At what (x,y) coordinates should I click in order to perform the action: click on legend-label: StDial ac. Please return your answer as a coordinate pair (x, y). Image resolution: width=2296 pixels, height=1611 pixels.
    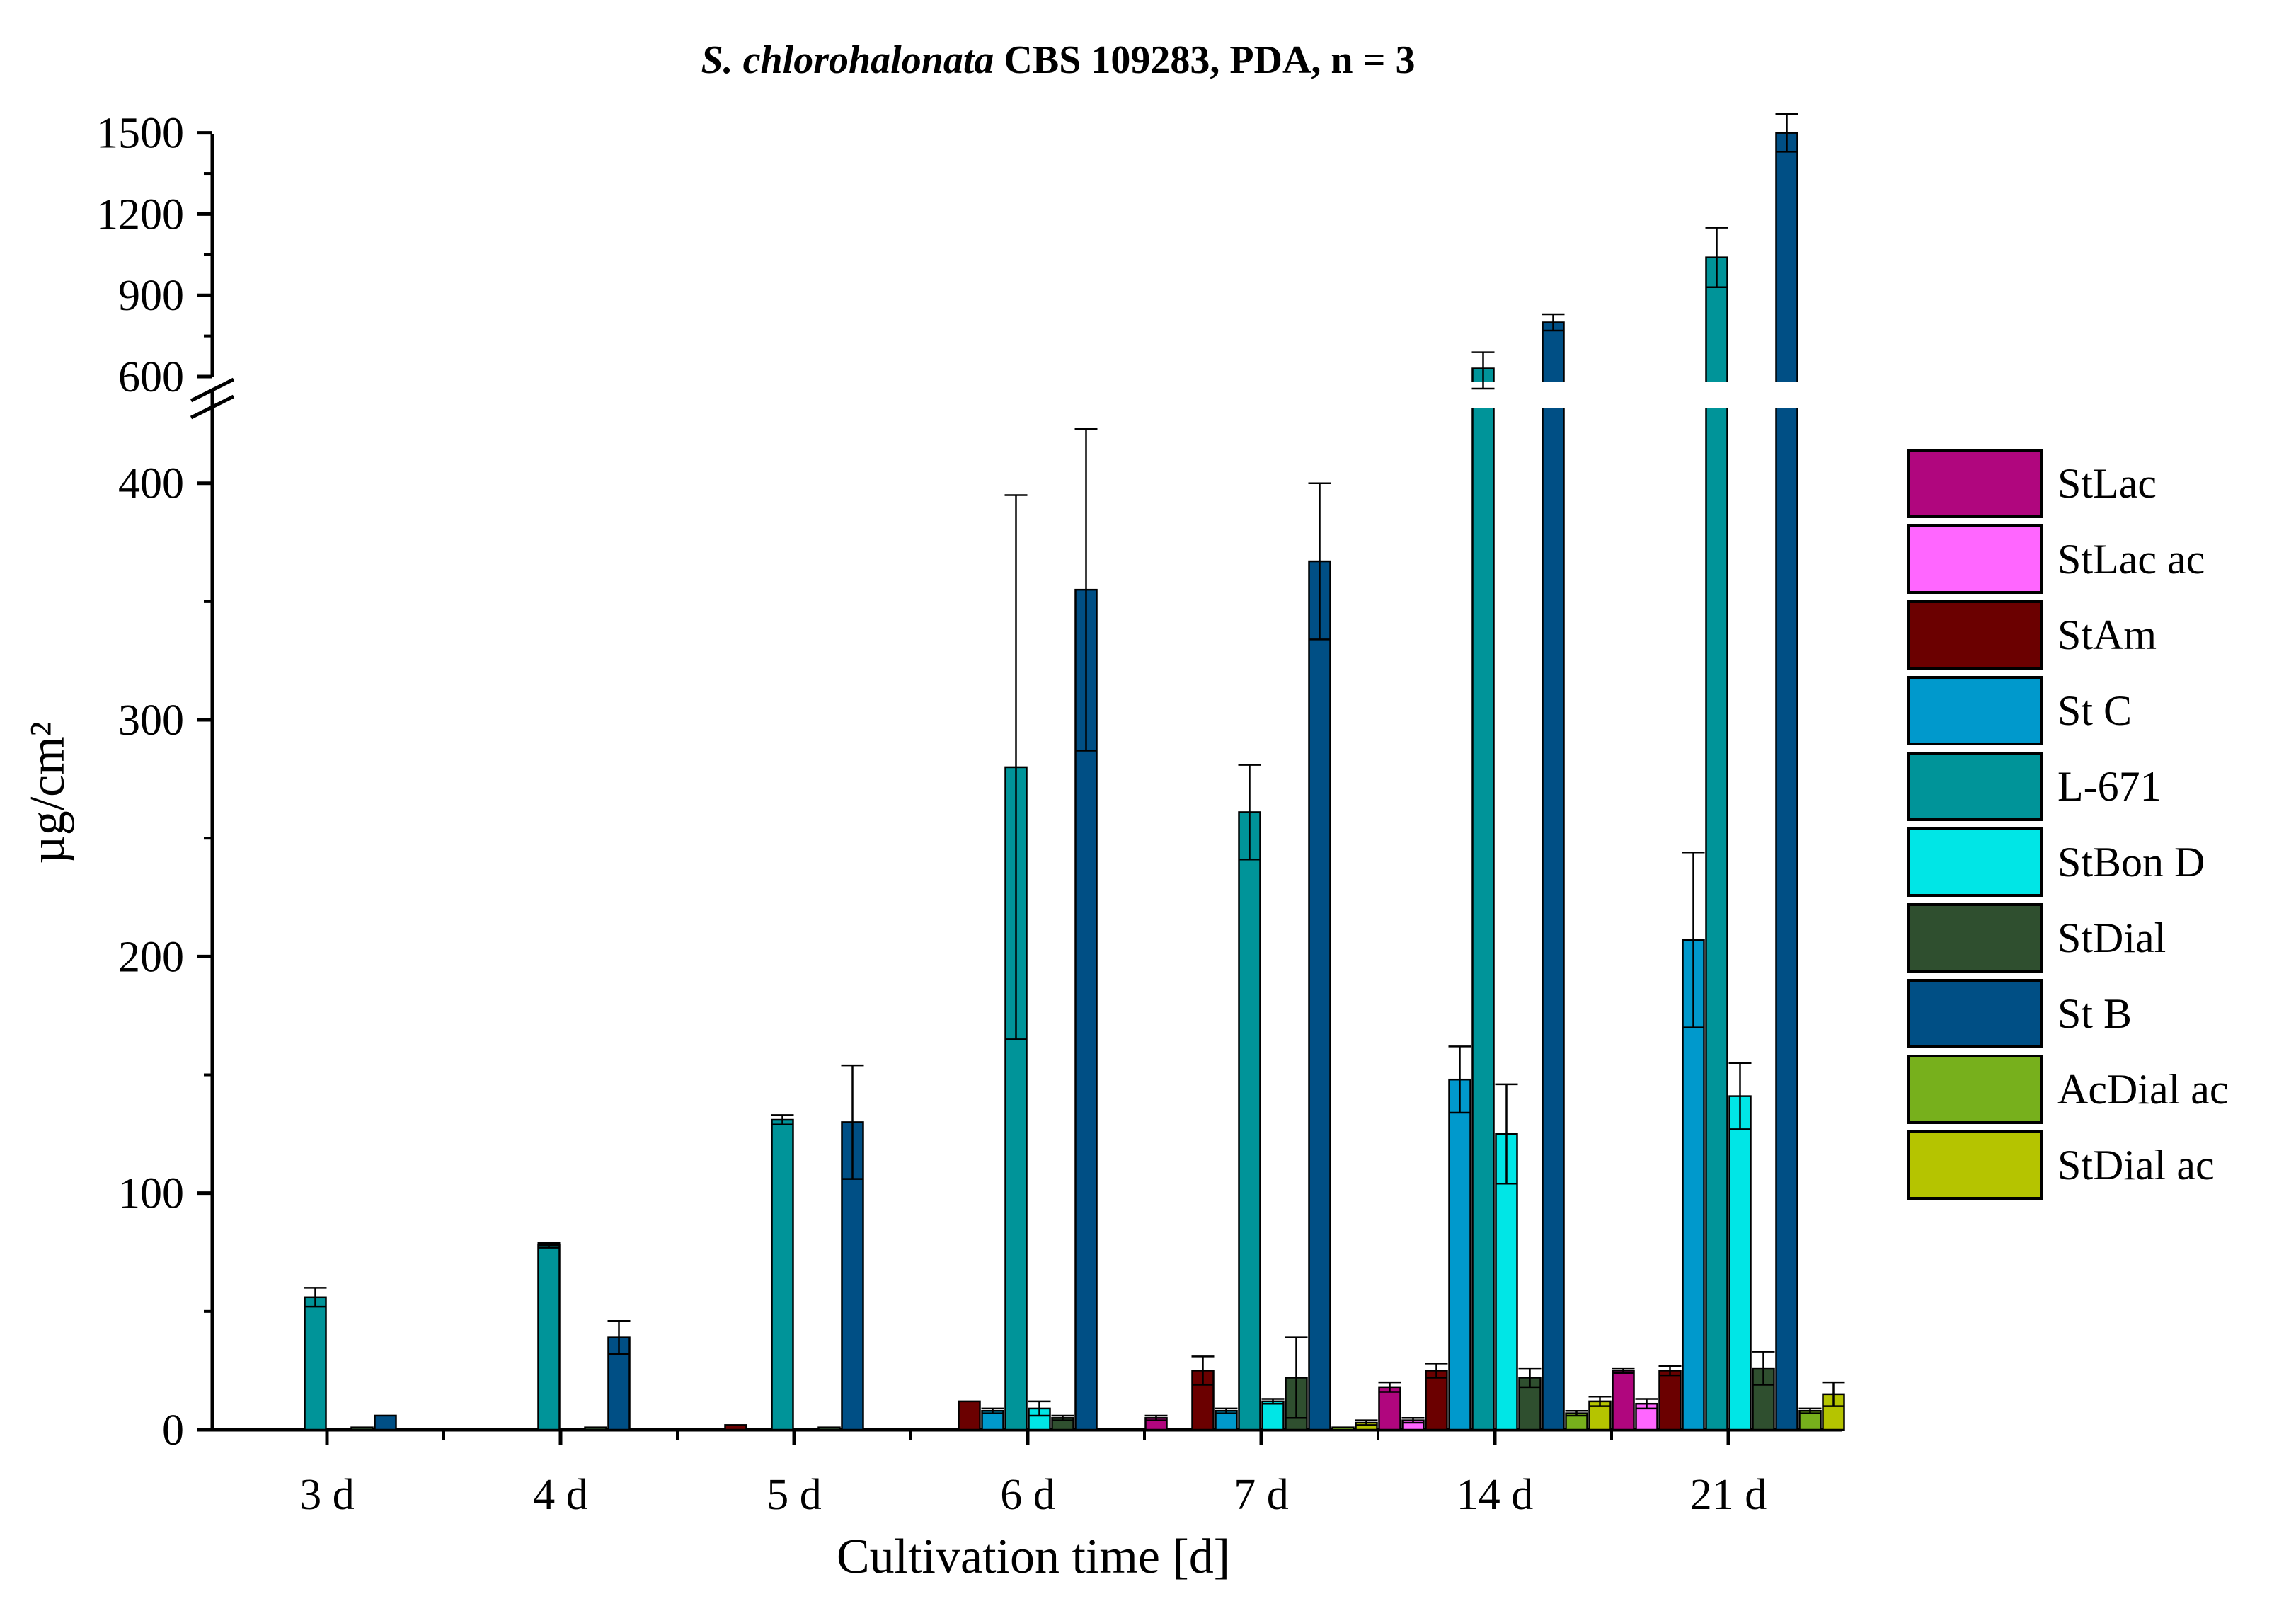
    Looking at the image, I should click on (2136, 1165).